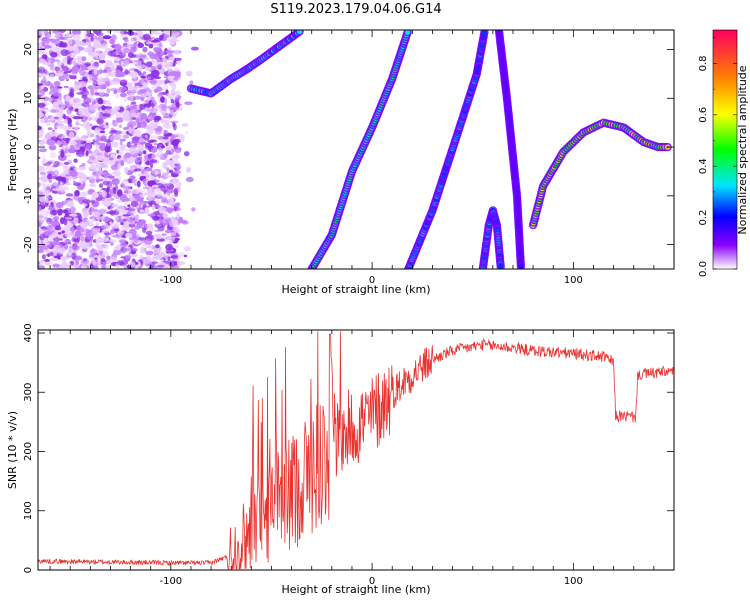 The width and height of the screenshot is (750, 600). I want to click on y-tick-label: -20, so click(28, 244).